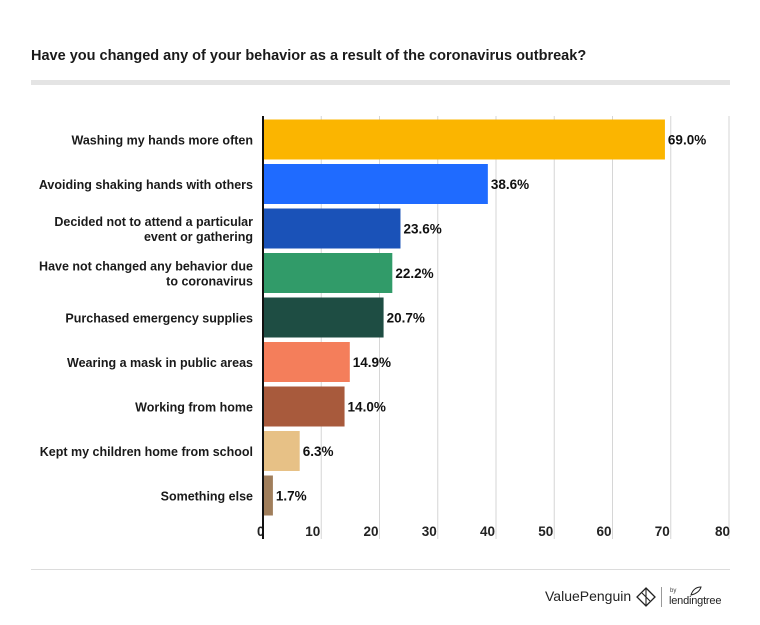 The image size is (760, 625). I want to click on lendingtree-leaf-icon, so click(696, 591).